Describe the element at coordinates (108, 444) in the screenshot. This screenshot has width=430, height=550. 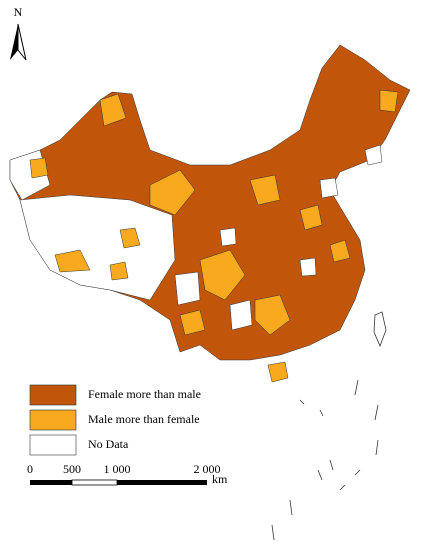
I see `legend-label: No Data` at that location.